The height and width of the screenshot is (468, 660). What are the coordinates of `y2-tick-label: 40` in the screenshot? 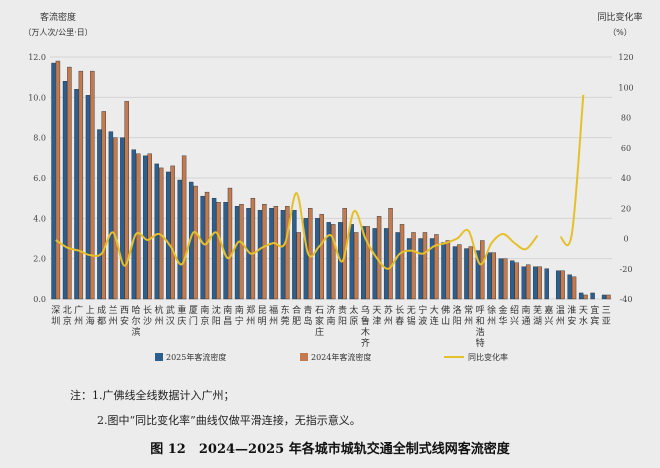 It's located at (626, 178).